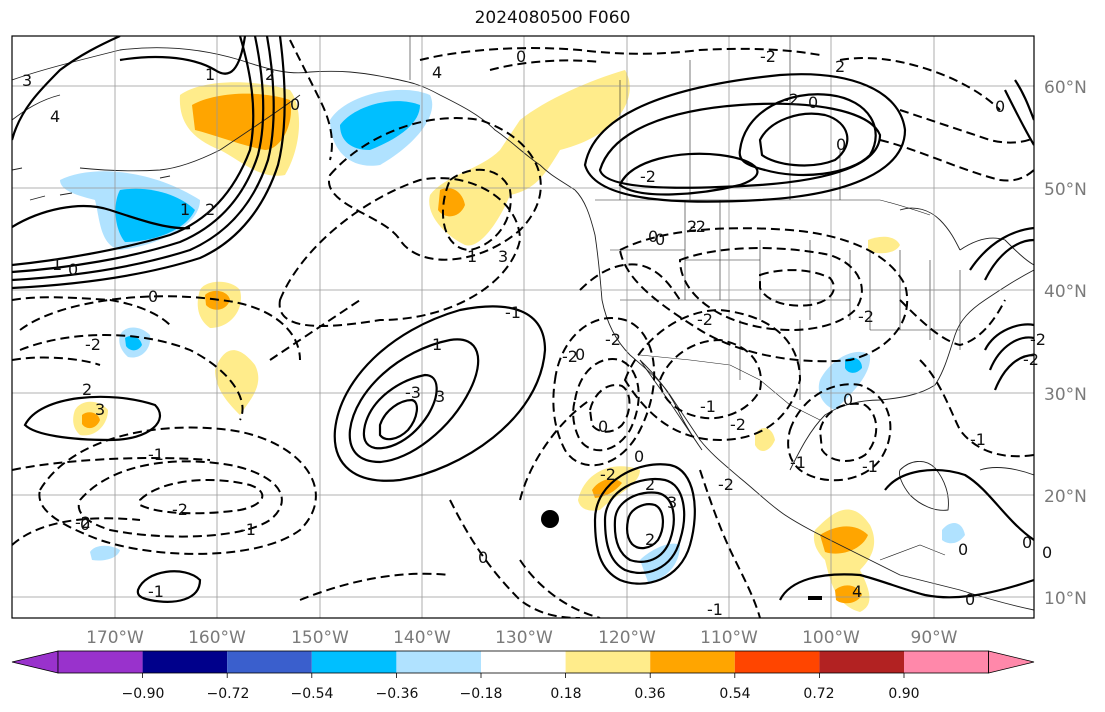  Describe the element at coordinates (1065, 190) in the screenshot. I see `lat-label: 50°N` at that location.